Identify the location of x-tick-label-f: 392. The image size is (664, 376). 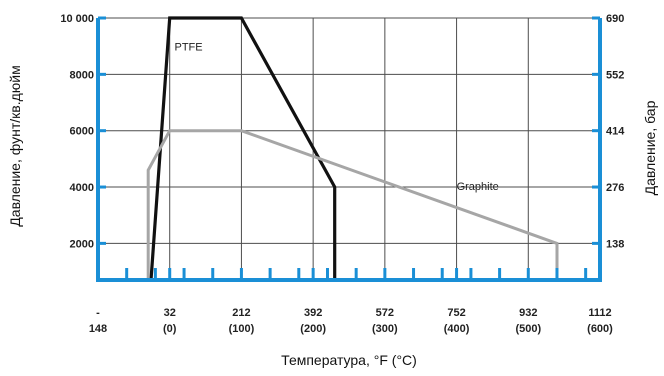
(313, 313).